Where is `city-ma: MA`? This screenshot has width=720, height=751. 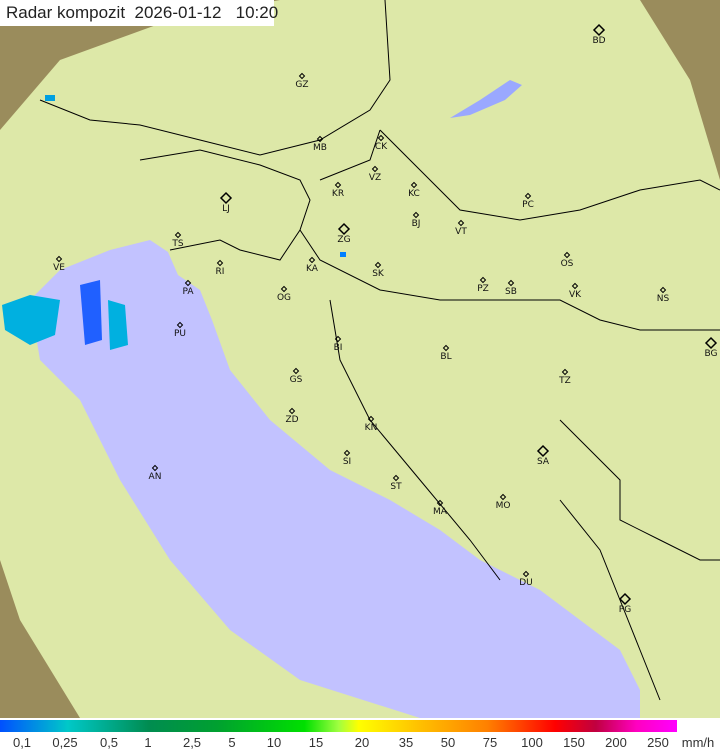
city-ma: MA is located at coordinates (440, 508).